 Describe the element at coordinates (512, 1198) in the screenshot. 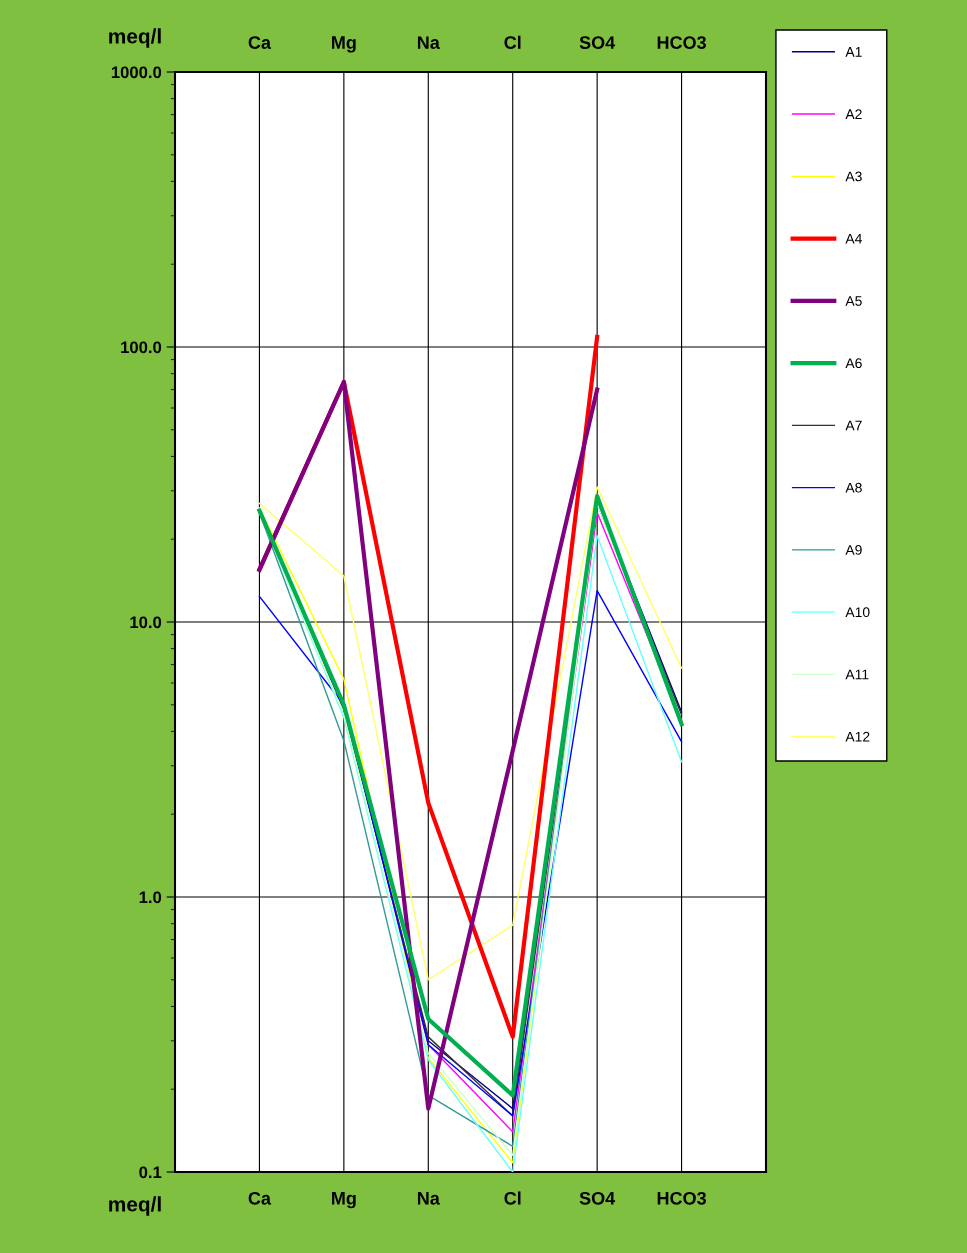

I see `category-label: Cl` at that location.